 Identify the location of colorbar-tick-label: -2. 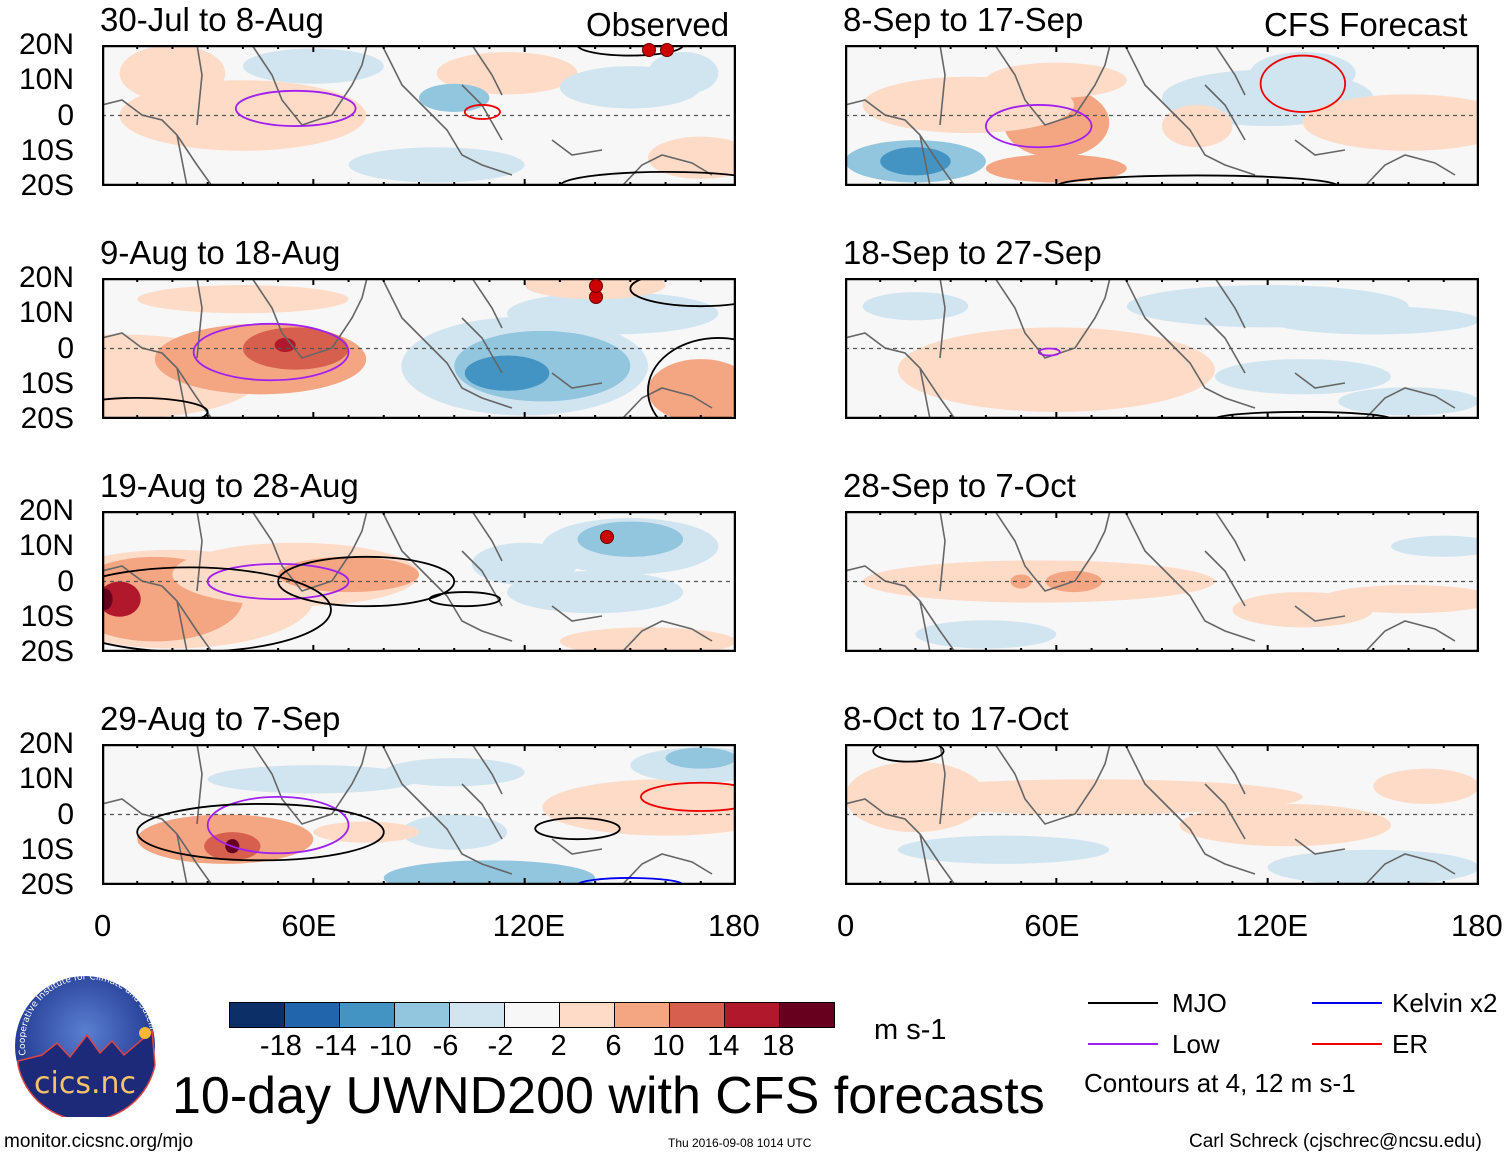
(500, 1046).